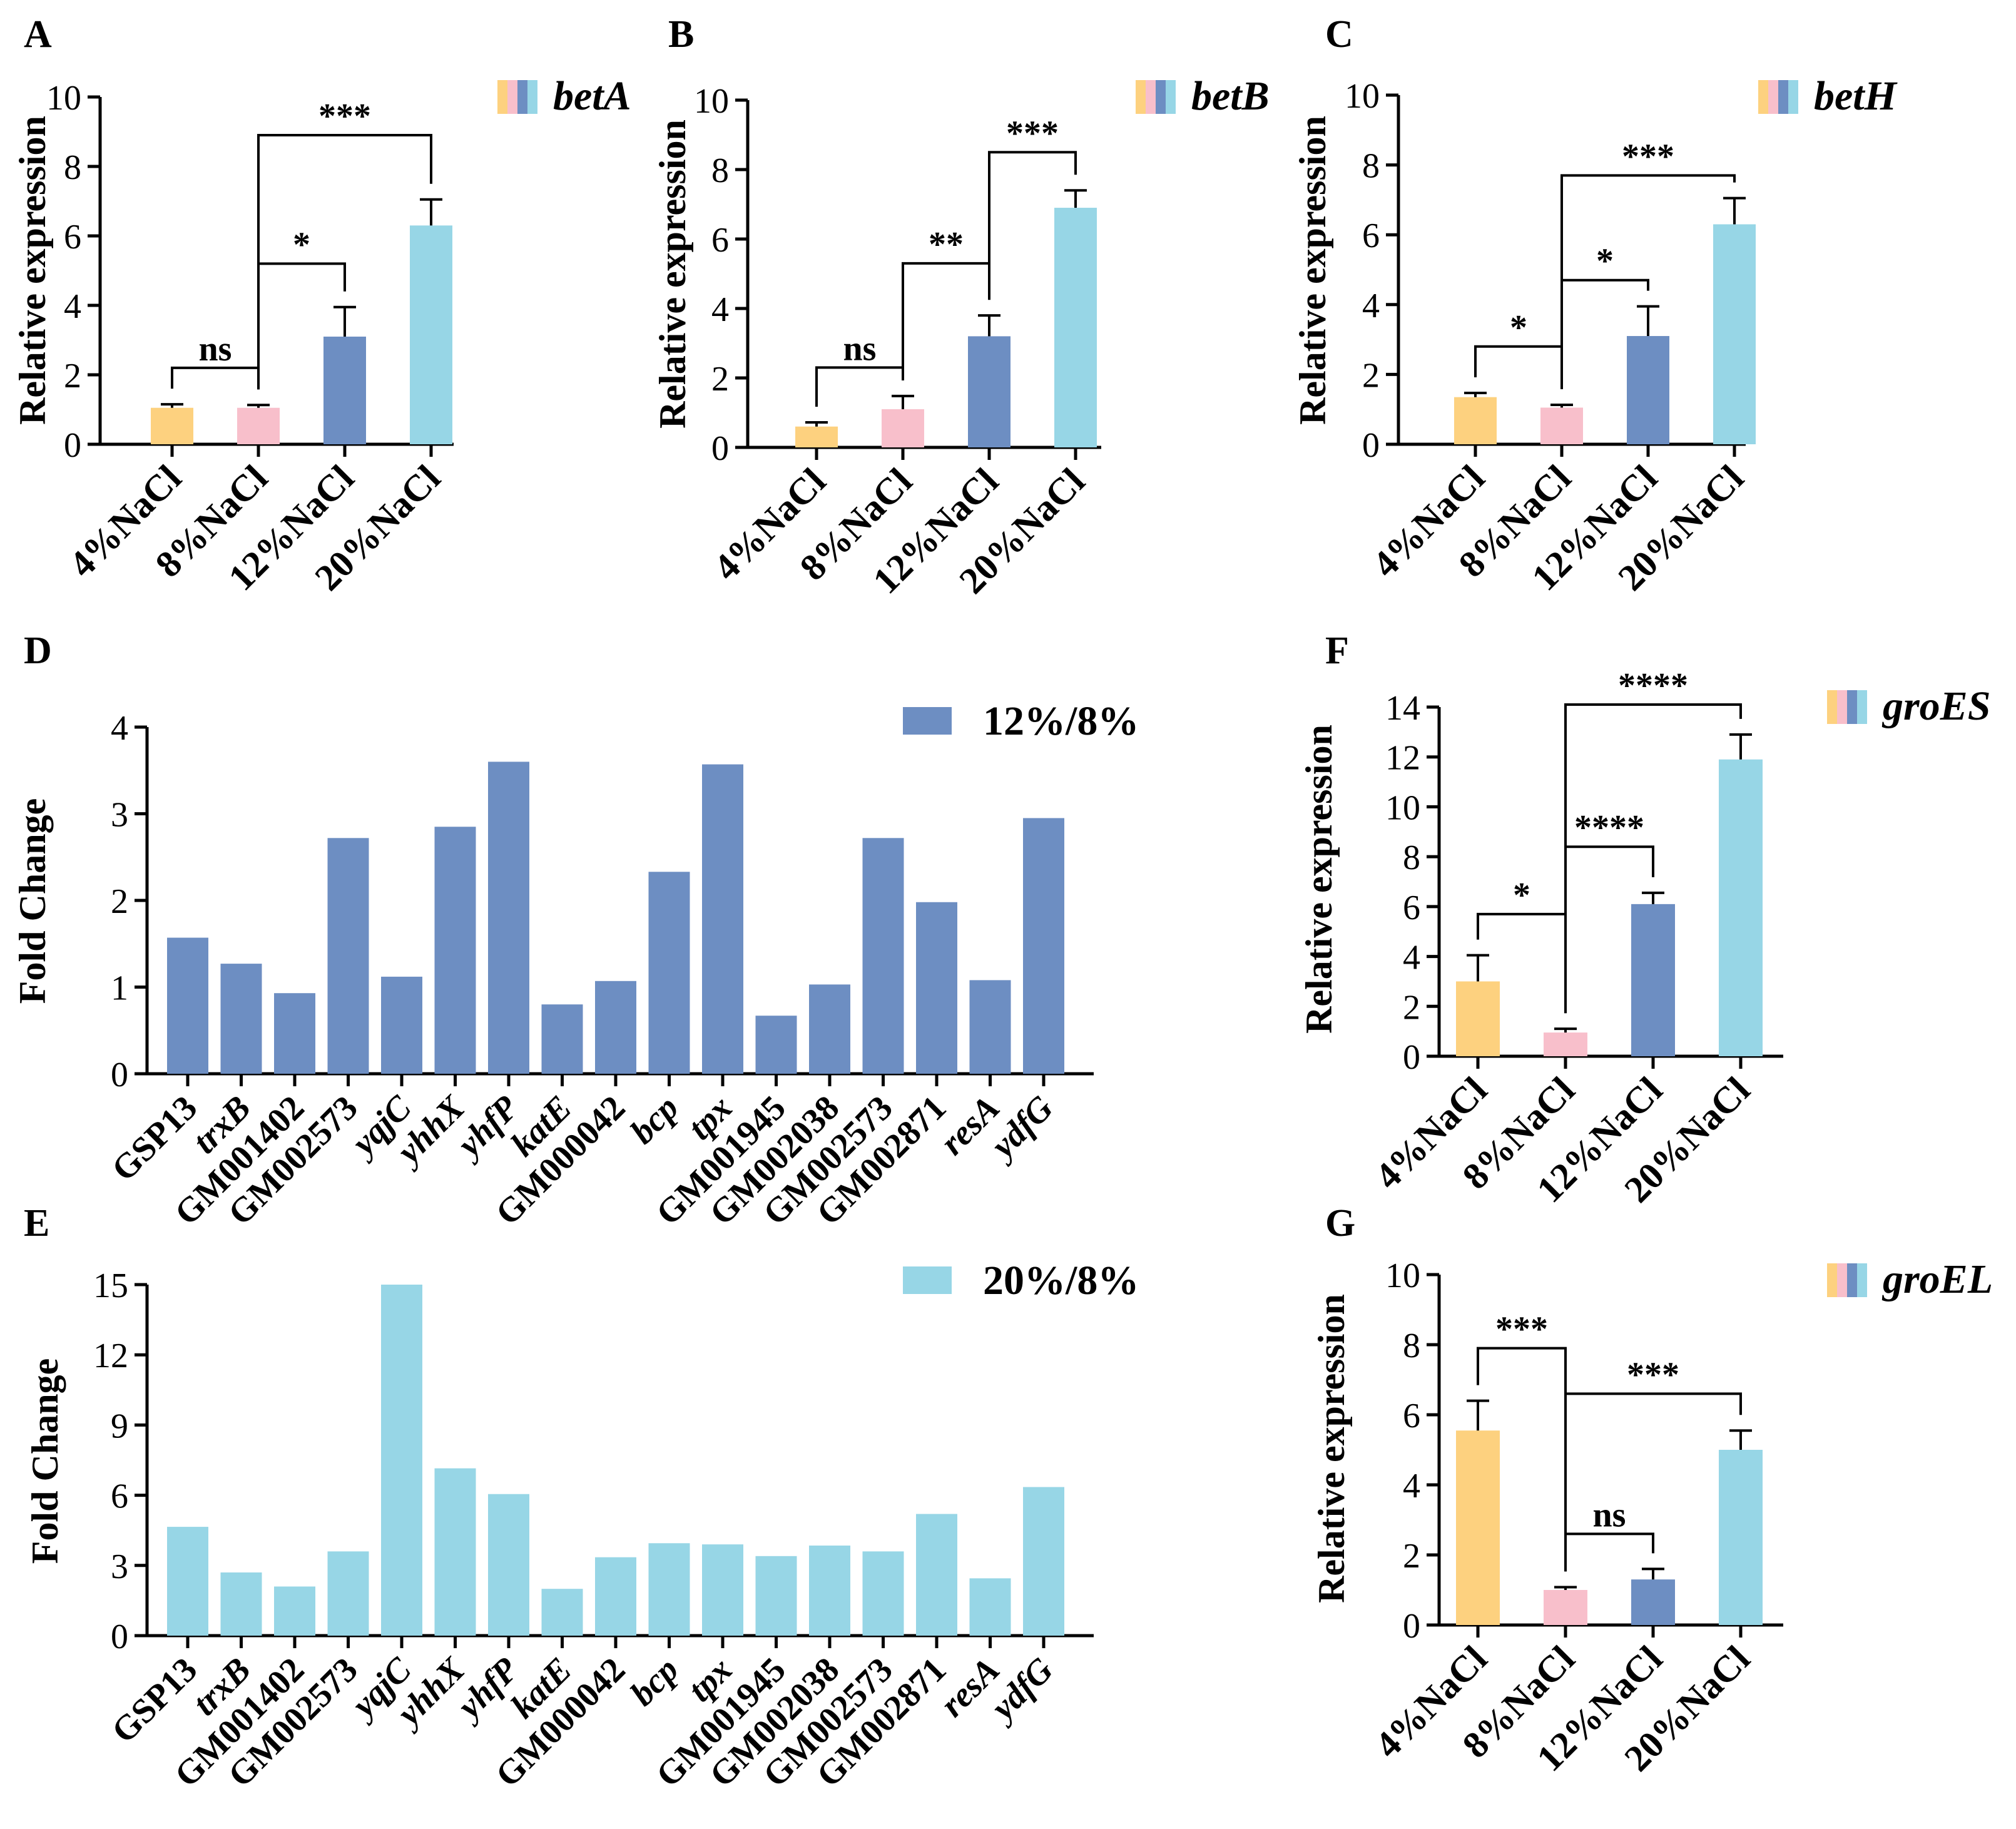 The image size is (2016, 1829). I want to click on y-tick-label: 9, so click(120, 1426).